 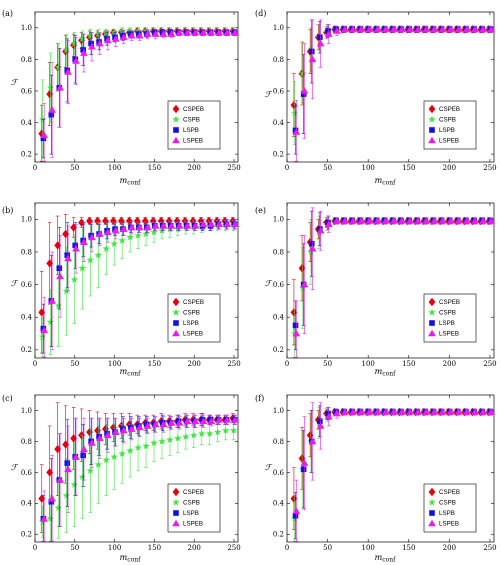 I want to click on panel-label: (f), so click(x=259, y=398).